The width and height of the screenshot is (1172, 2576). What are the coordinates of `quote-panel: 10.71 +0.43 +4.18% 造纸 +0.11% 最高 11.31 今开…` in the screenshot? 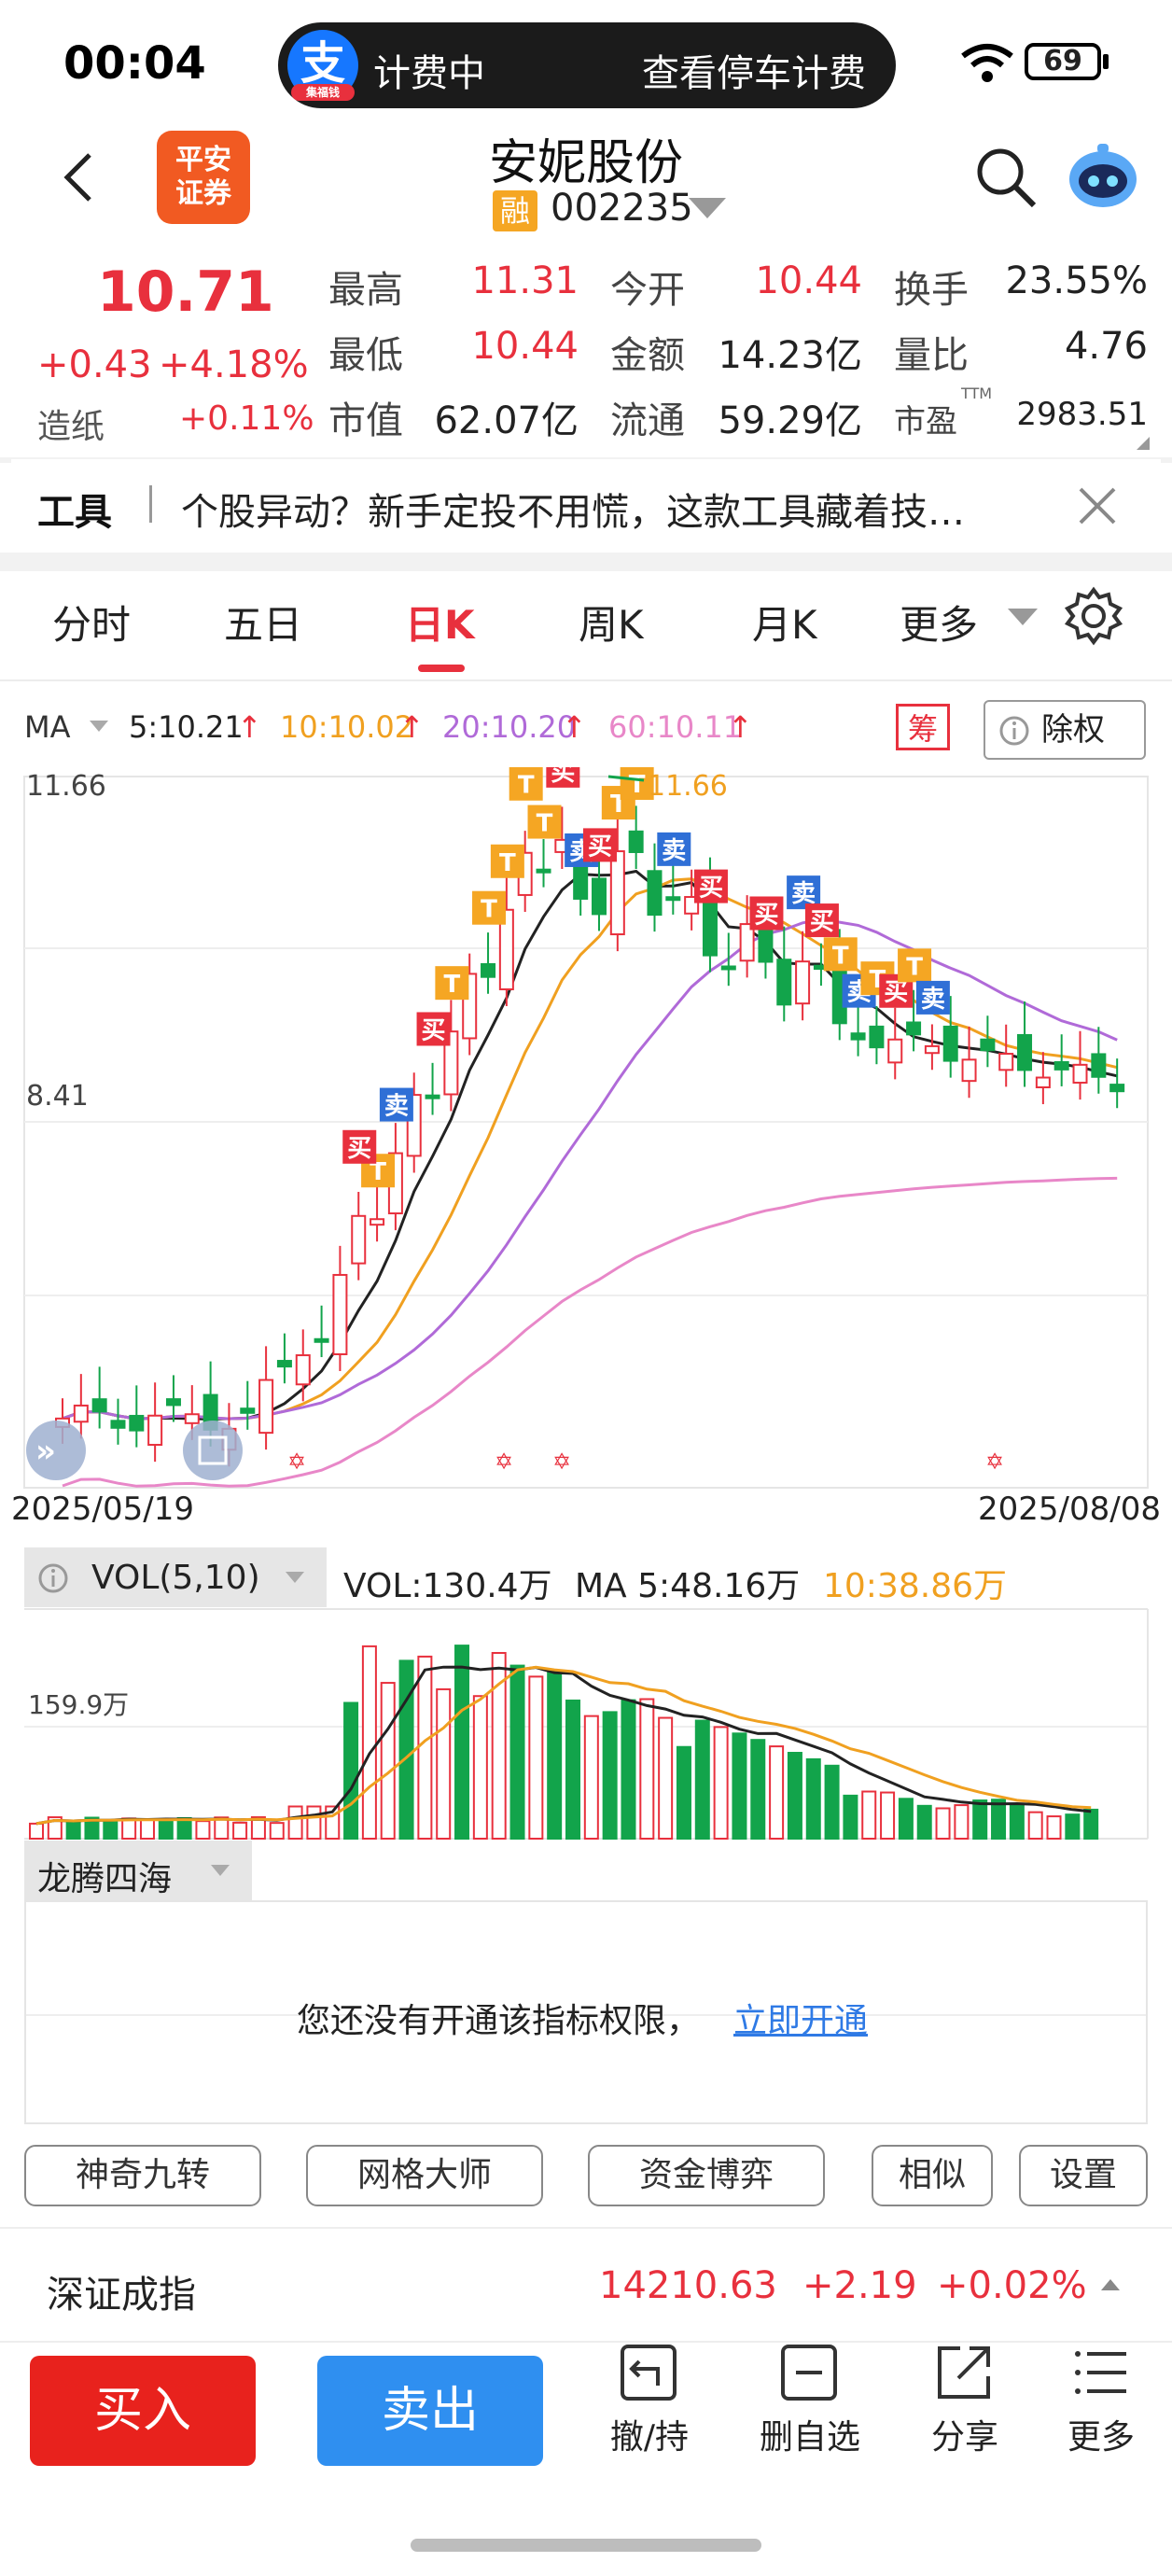 It's located at (586, 351).